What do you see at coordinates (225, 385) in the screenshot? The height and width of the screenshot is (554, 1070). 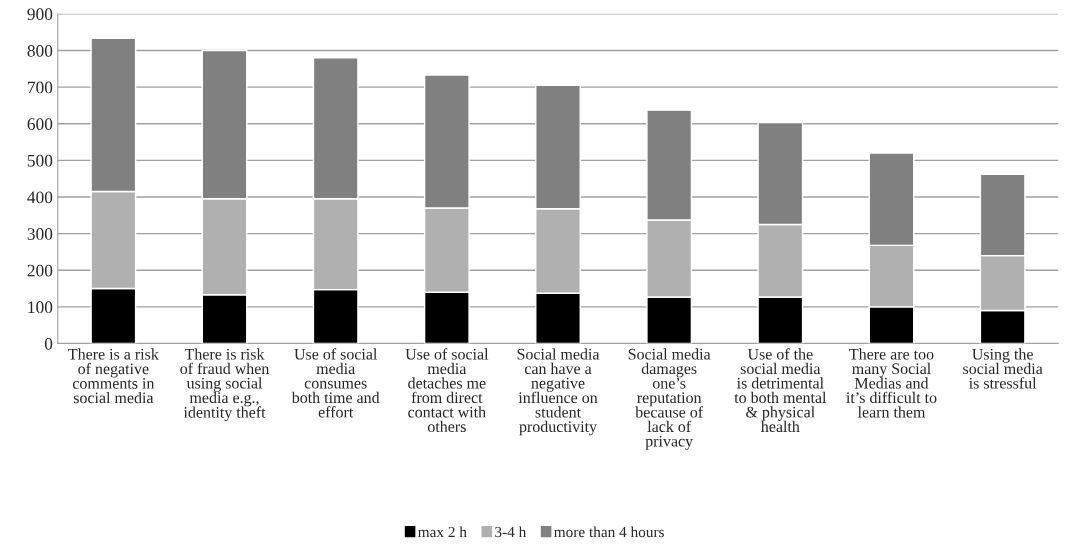 I see `x-tick-label: There is risk of fraud when using social media e.g., identity theft` at bounding box center [225, 385].